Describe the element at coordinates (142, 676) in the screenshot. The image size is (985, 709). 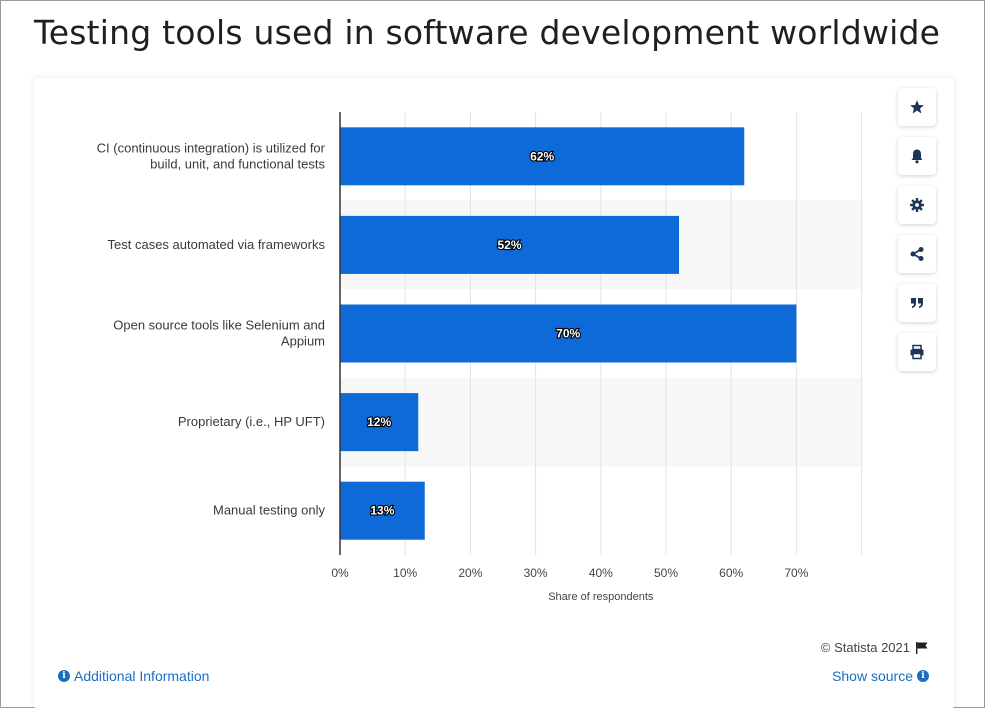
I see `additional-information-label: Additional Information` at that location.